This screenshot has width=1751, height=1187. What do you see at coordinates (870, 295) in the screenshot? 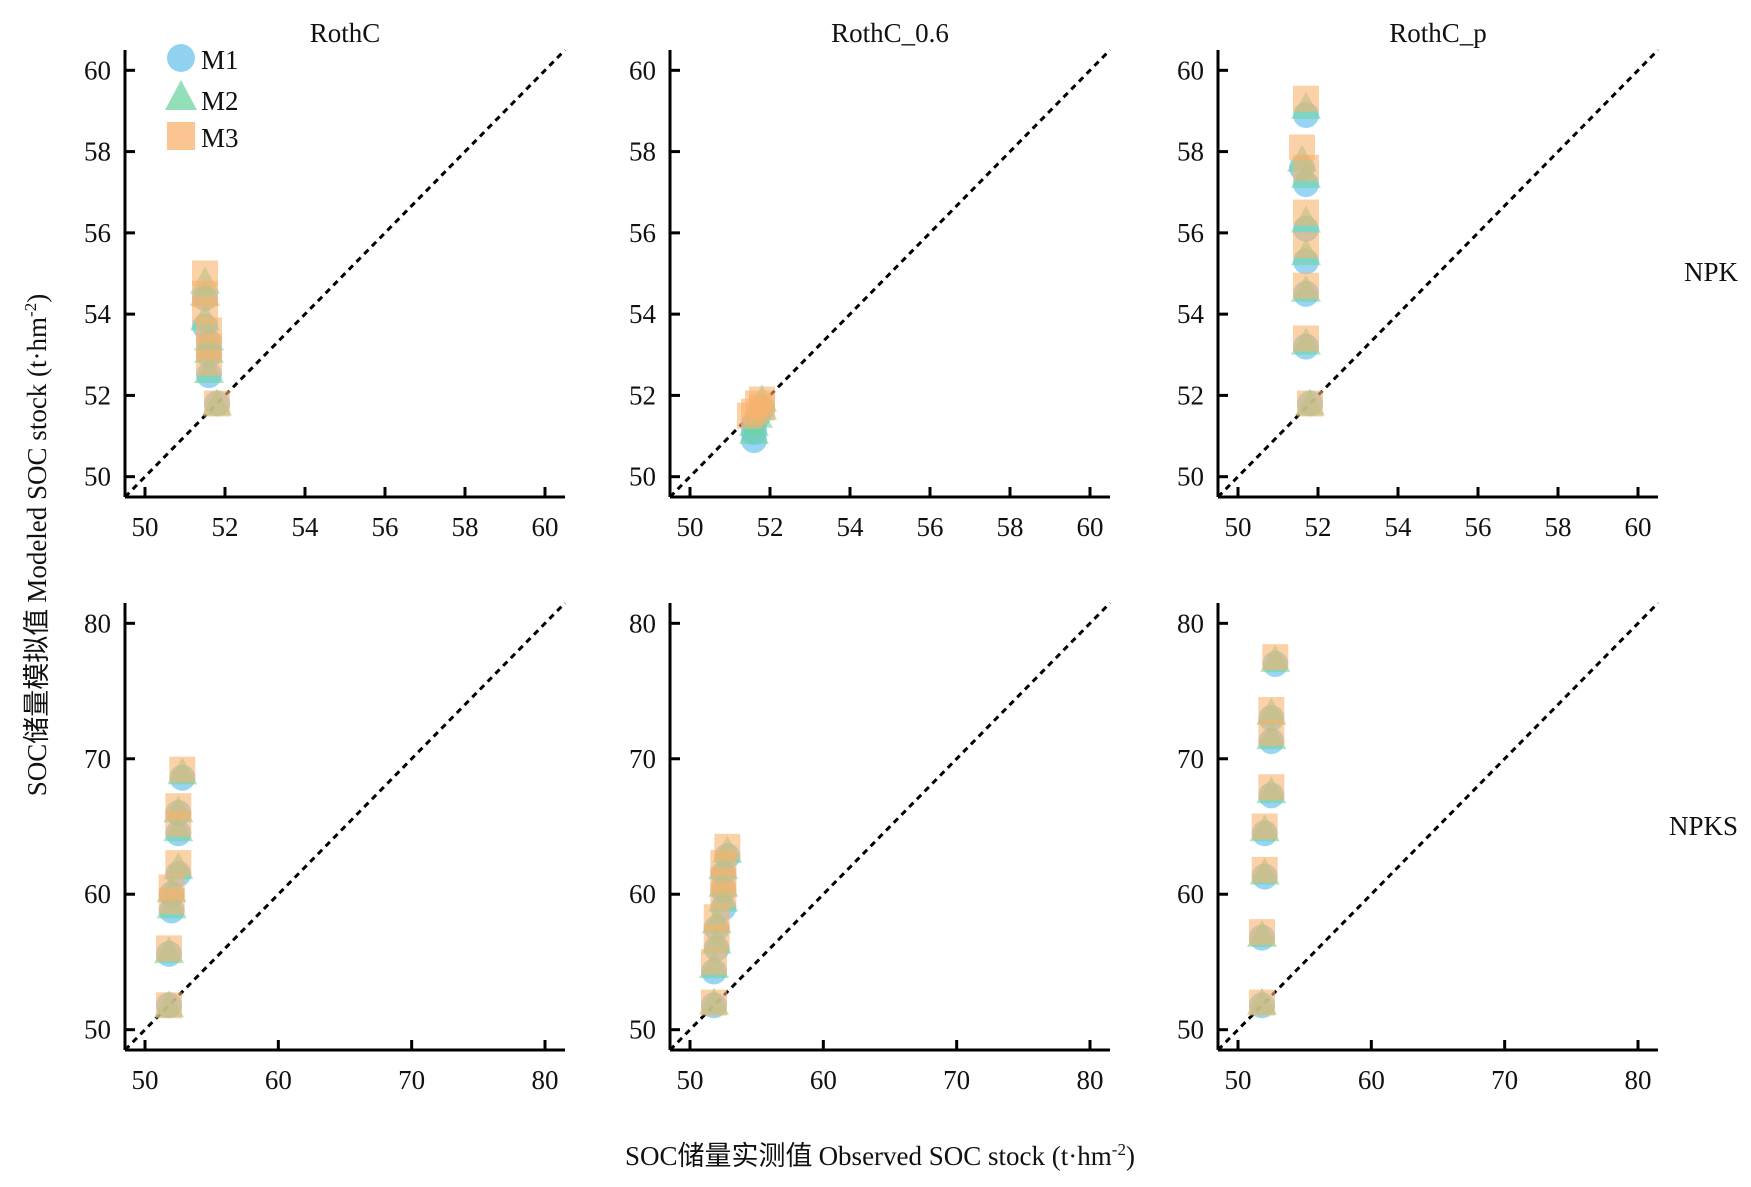
I see `panel-2: 50 52 54 56 58 60 50 52 54 56 58 60` at bounding box center [870, 295].